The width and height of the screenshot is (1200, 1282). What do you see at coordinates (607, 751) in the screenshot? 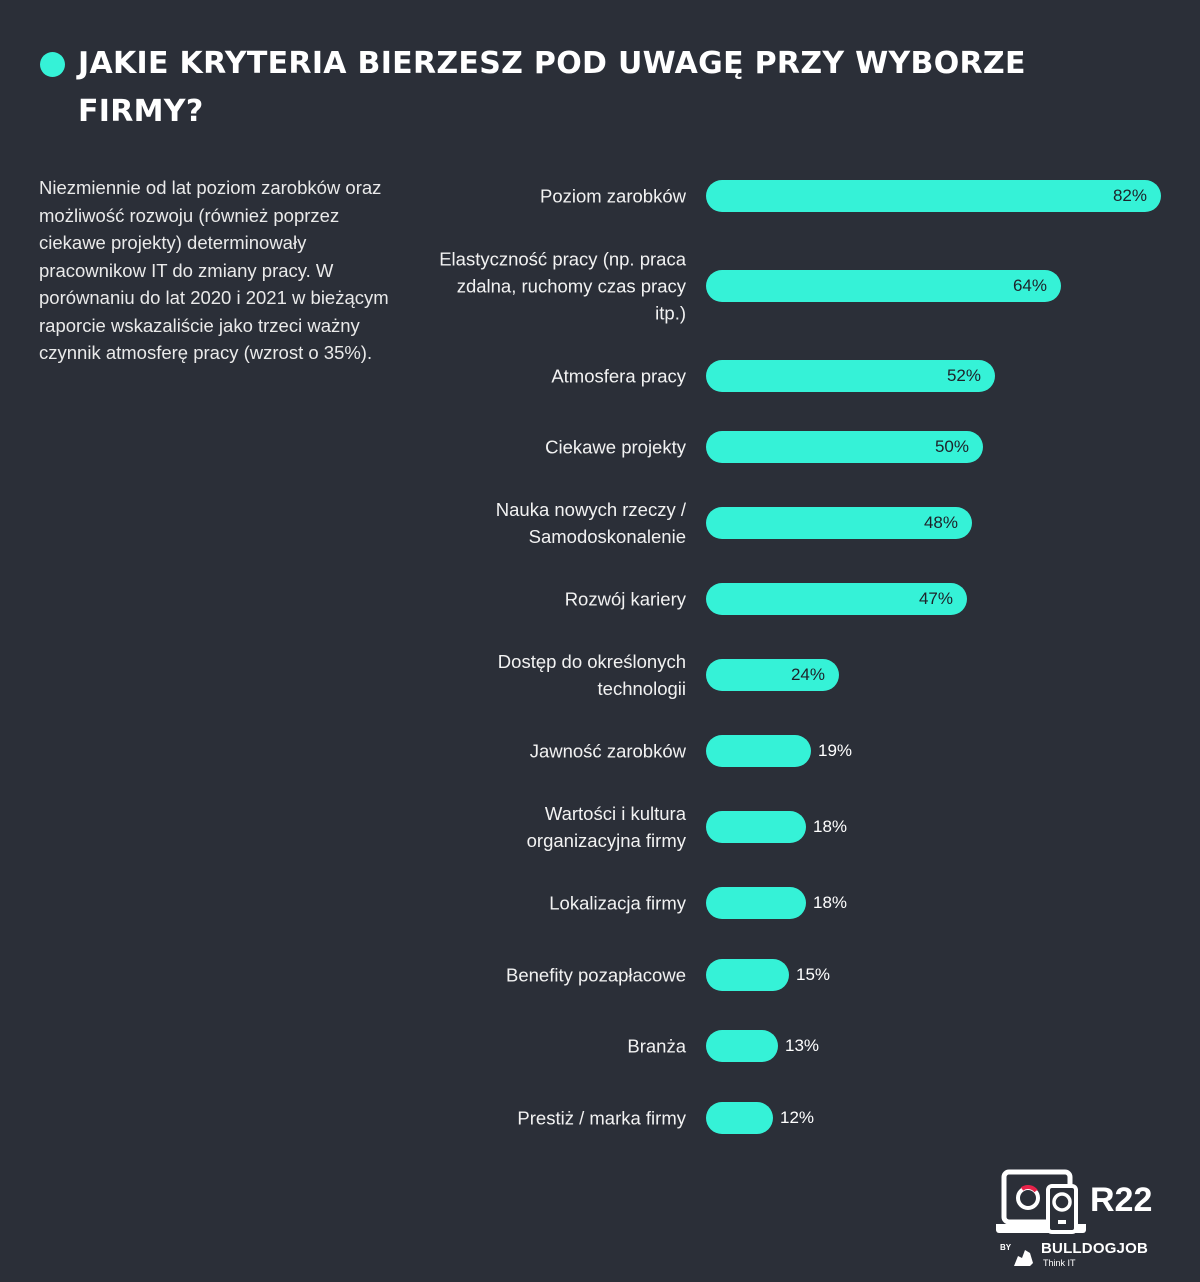
I see `category-label: Jawność zarobków` at bounding box center [607, 751].